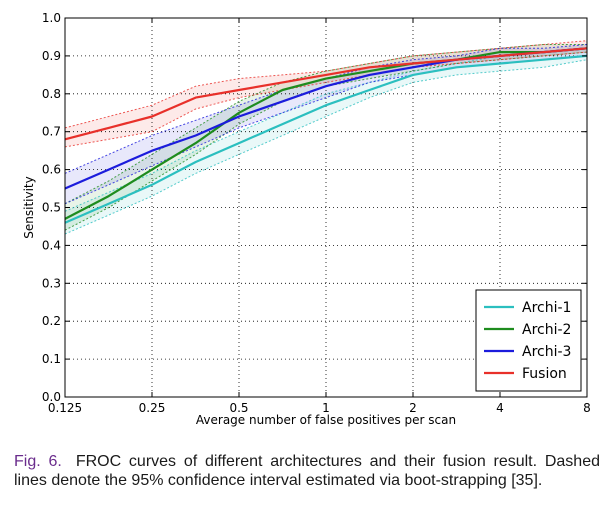 The image size is (610, 524). Describe the element at coordinates (238, 408) in the screenshot. I see `x-tick-label: 0.5` at that location.